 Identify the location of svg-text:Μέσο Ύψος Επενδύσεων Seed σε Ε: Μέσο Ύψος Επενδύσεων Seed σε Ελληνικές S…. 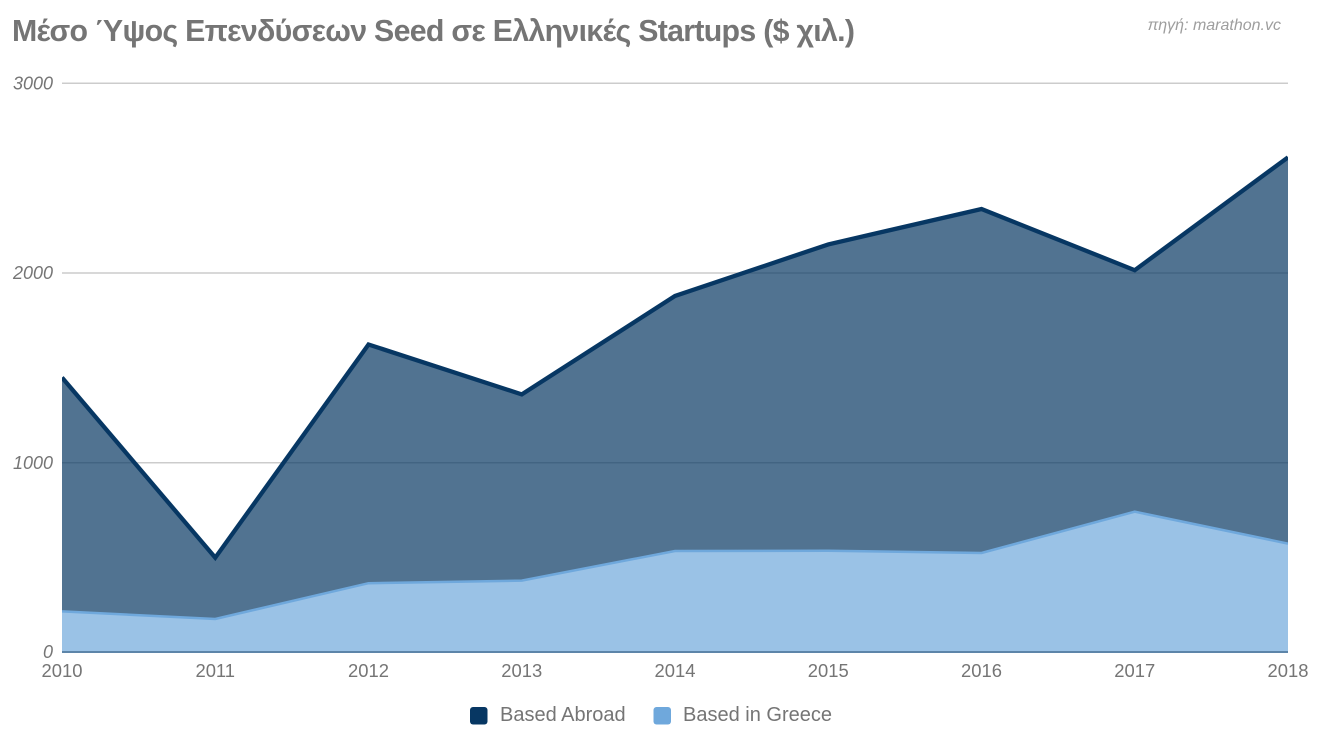
(433, 31).